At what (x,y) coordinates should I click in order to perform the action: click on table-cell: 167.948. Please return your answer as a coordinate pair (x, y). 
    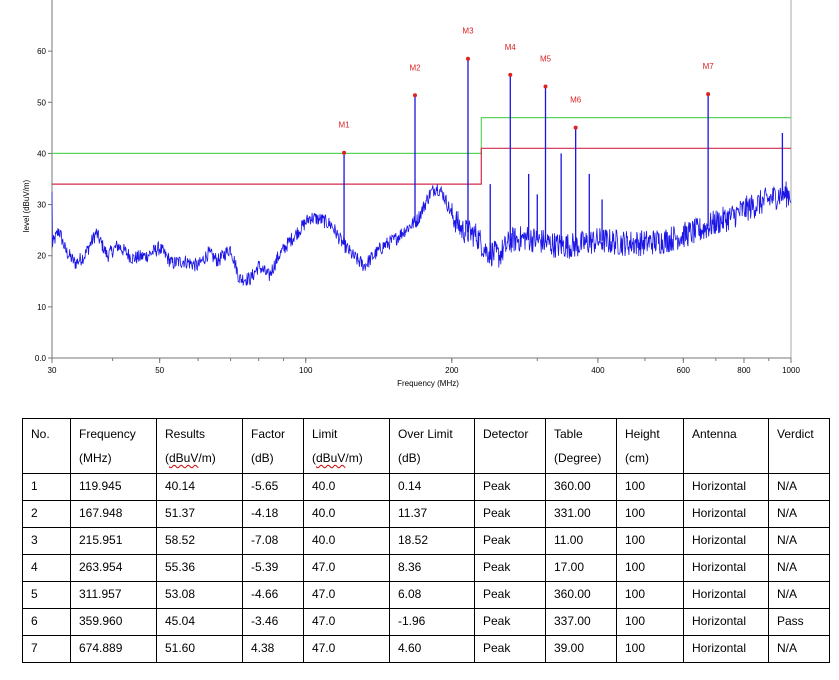
    Looking at the image, I should click on (113, 514).